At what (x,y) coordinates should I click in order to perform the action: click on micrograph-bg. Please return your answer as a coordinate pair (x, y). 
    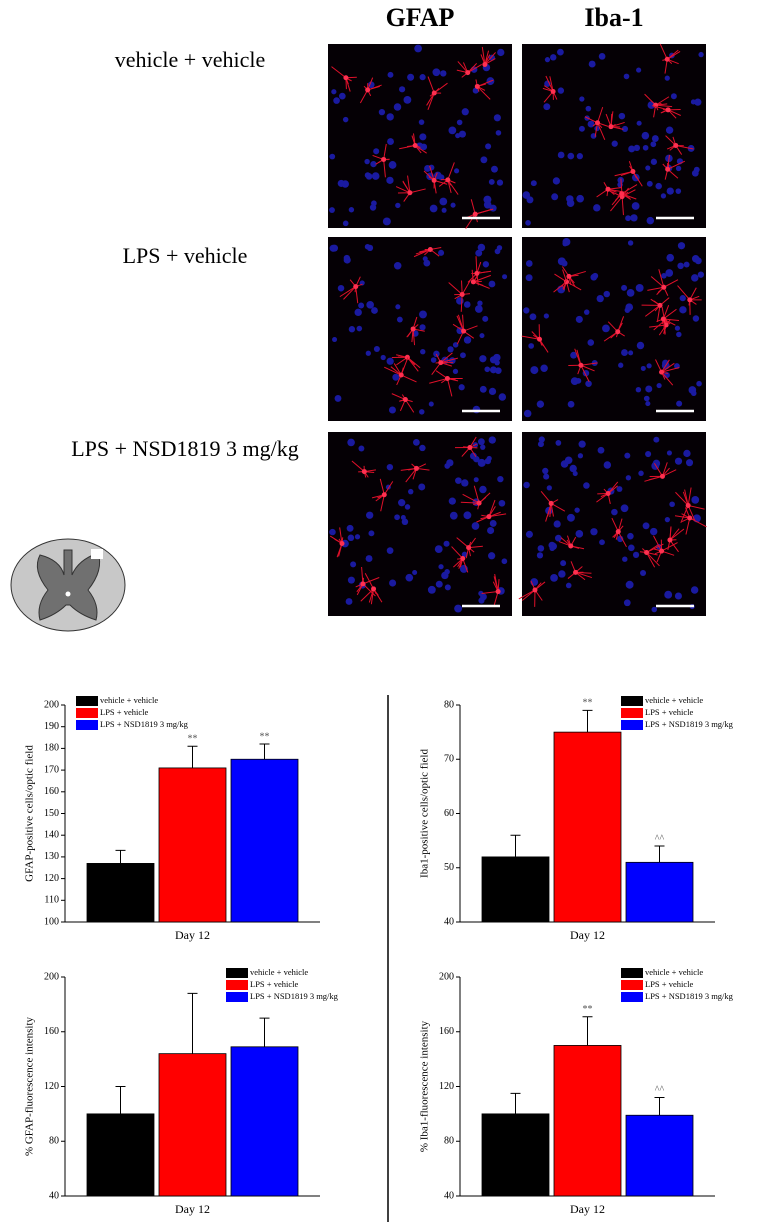
    Looking at the image, I should click on (614, 136).